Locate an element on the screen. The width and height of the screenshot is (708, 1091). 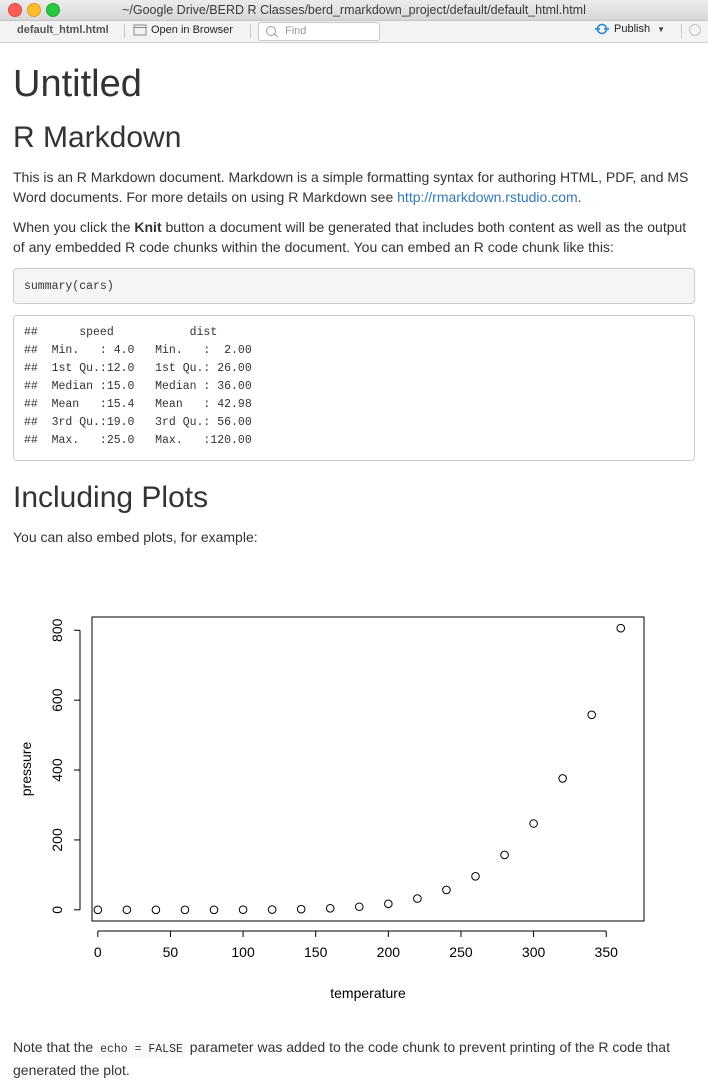
knit-text-start: When you click the is located at coordinates (74, 227).